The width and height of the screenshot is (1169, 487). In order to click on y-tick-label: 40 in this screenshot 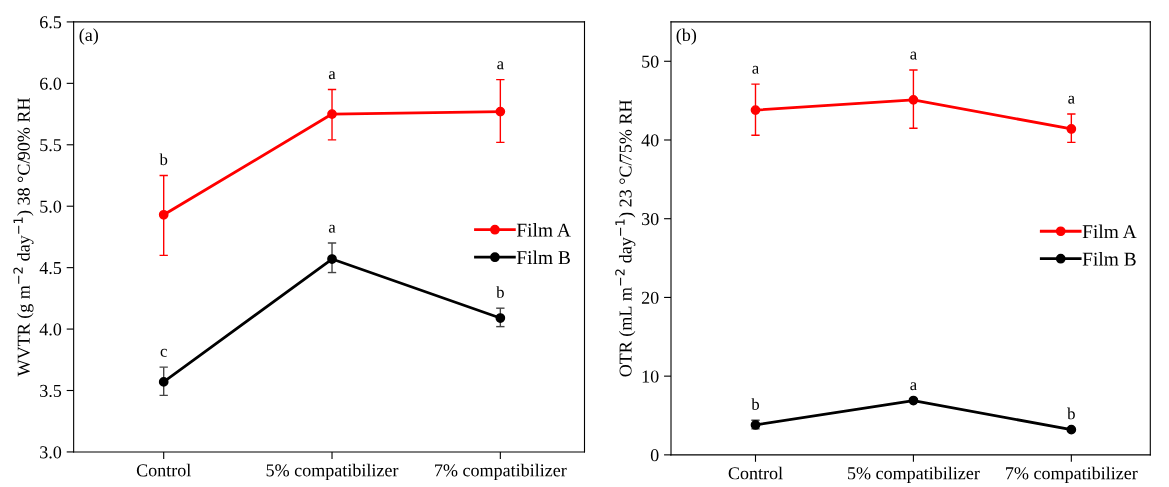, I will do `click(650, 140)`.